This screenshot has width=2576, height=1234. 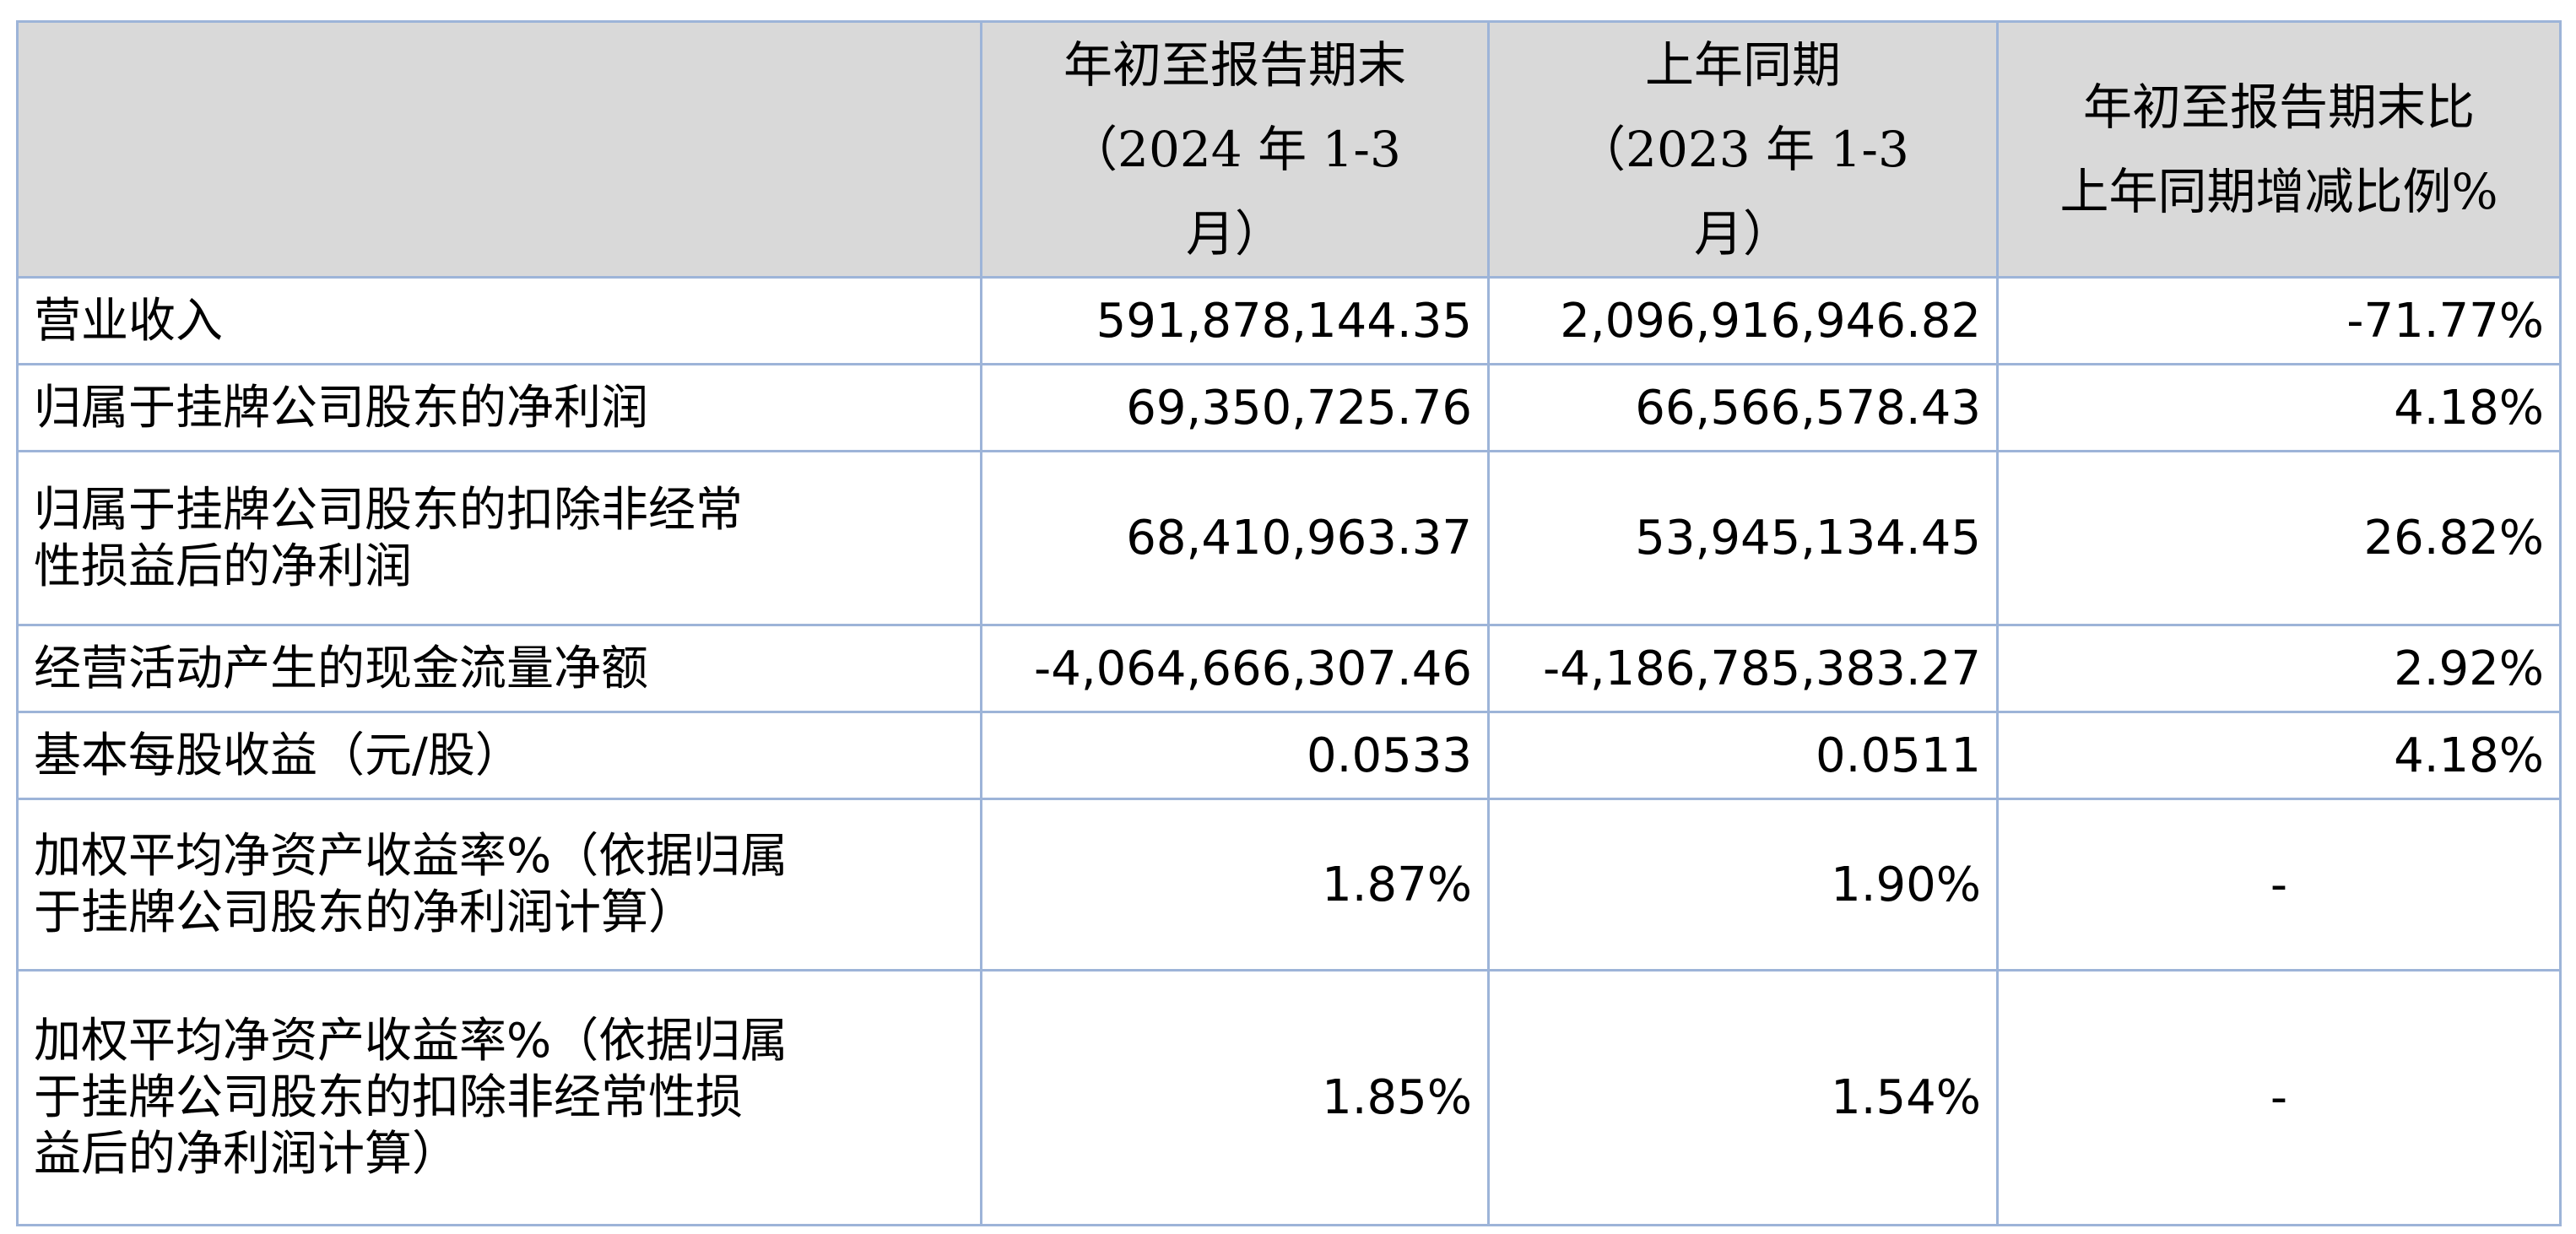 What do you see at coordinates (1235, 669) in the screenshot?
I see `current-period-value: -4,064,666,307.46` at bounding box center [1235, 669].